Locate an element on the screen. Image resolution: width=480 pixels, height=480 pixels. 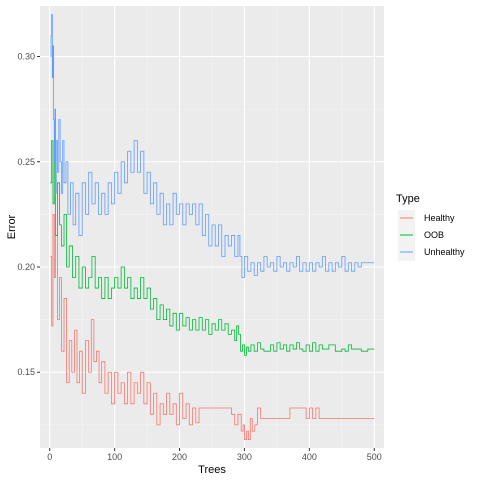
x-axis-title: Trees is located at coordinates (212, 470).